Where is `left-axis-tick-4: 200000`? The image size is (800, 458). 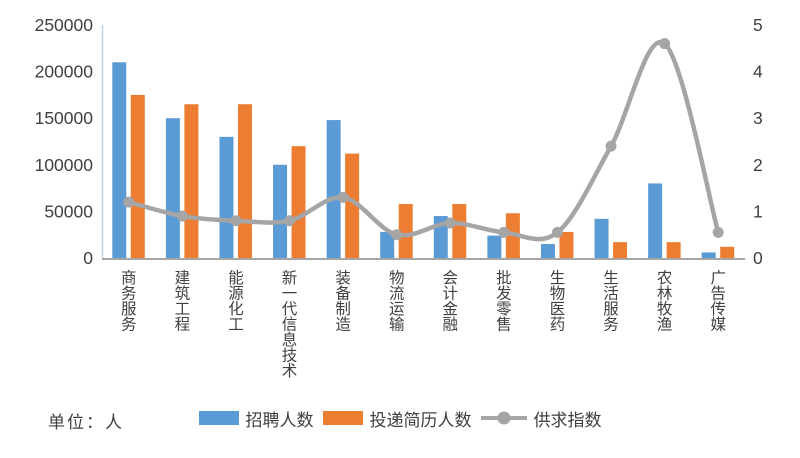 left-axis-tick-4: 200000 is located at coordinates (64, 72).